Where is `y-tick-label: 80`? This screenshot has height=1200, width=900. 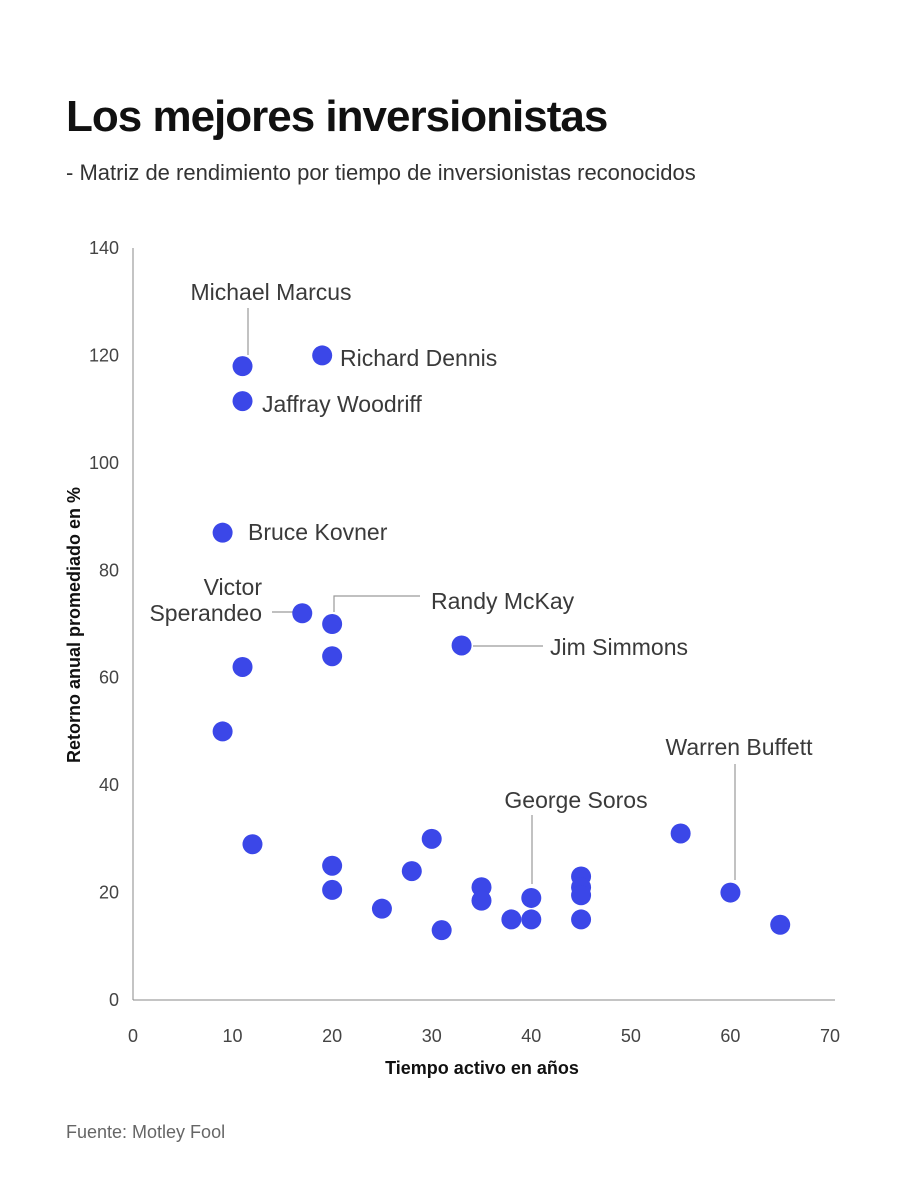 y-tick-label: 80 is located at coordinates (109, 570).